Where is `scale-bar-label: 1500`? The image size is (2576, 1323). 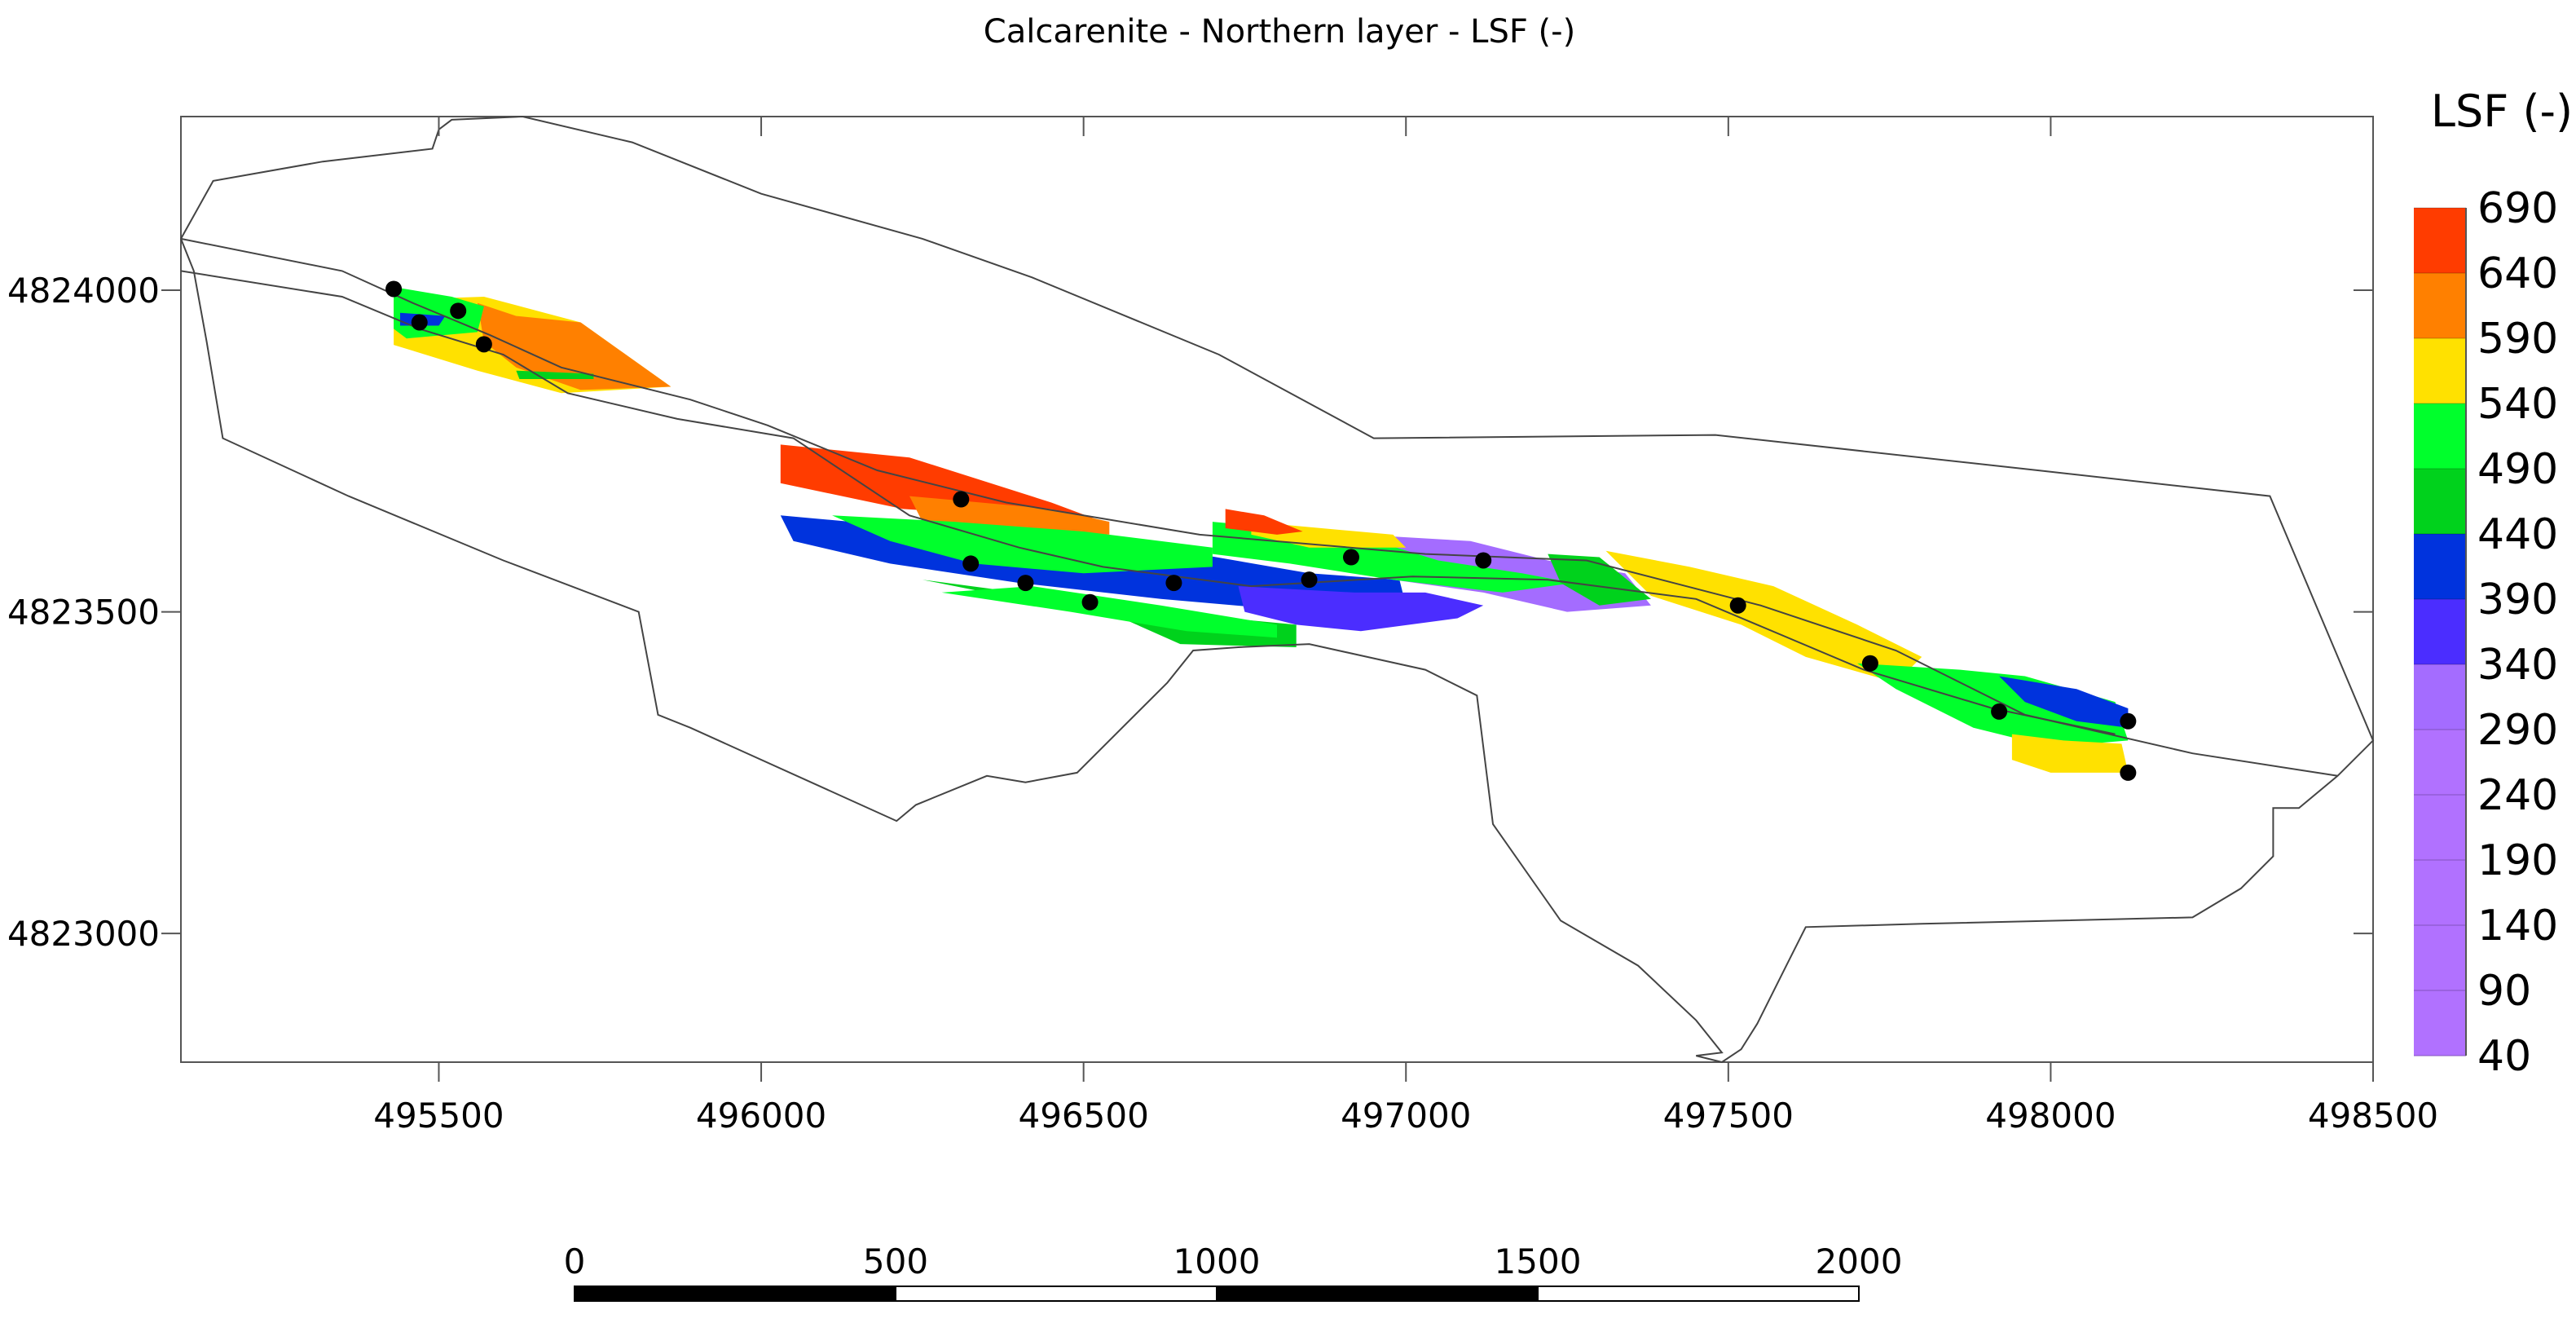
scale-bar-label: 1500 is located at coordinates (1539, 1261).